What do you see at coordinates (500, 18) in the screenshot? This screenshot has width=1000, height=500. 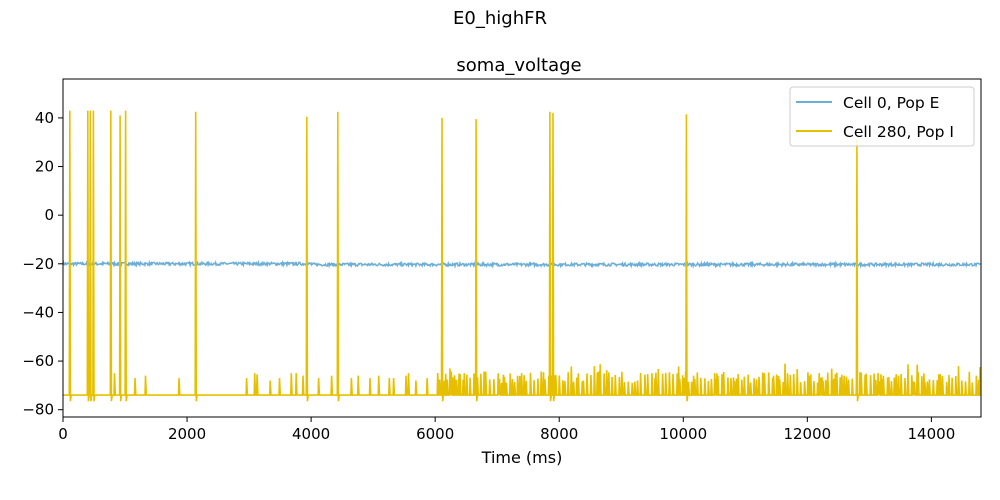 I see `figure-suptitle: E0_highFR` at bounding box center [500, 18].